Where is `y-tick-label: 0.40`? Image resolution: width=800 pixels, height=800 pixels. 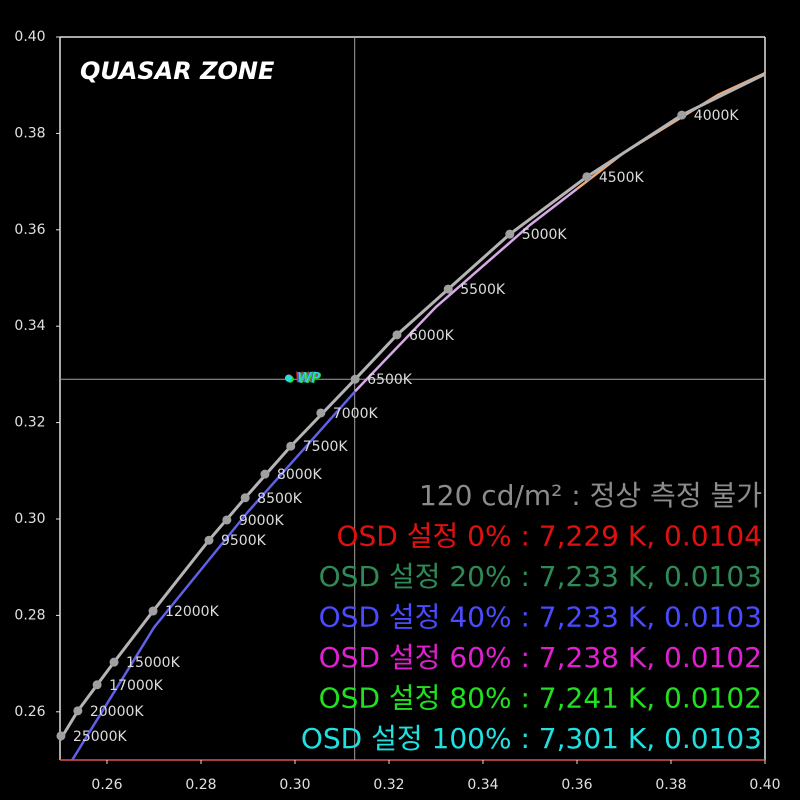 y-tick-label: 0.40 is located at coordinates (29, 37).